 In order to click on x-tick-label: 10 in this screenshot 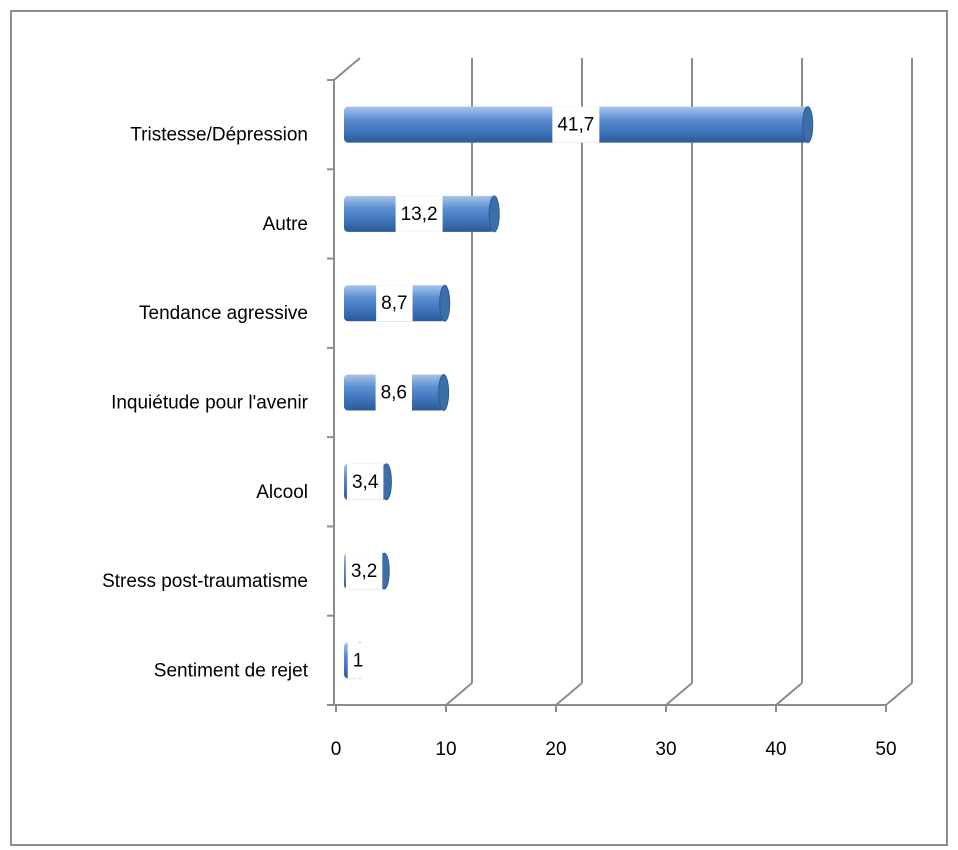, I will do `click(445, 749)`.